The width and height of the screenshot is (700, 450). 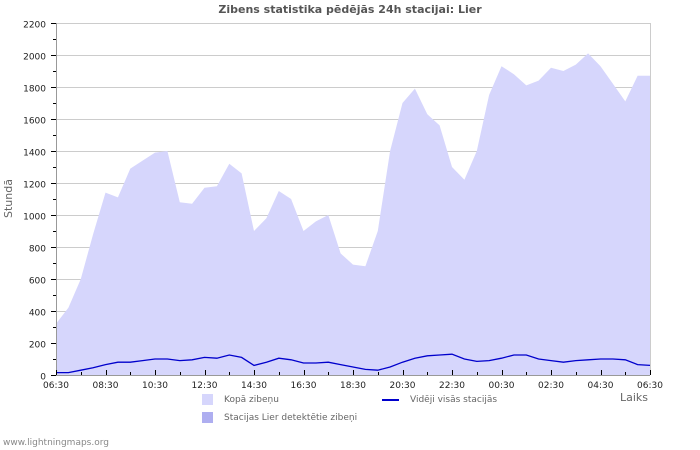 What do you see at coordinates (601, 386) in the screenshot?
I see `svg-text: 04:30` at bounding box center [601, 386].